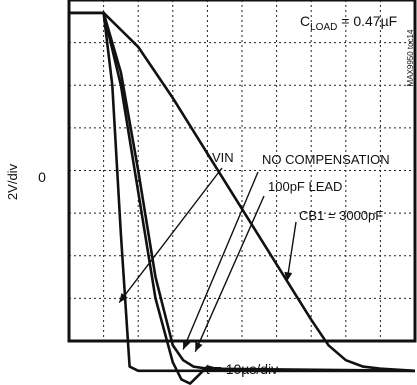 The image size is (417, 385). I want to click on x-axis-label: t = 10µs/div, so click(242, 369).